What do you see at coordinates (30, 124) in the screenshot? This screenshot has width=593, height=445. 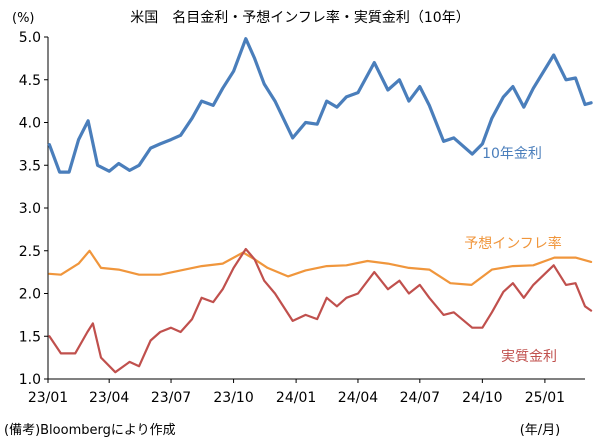 I see `y-tick-label: 4.0` at bounding box center [30, 124].